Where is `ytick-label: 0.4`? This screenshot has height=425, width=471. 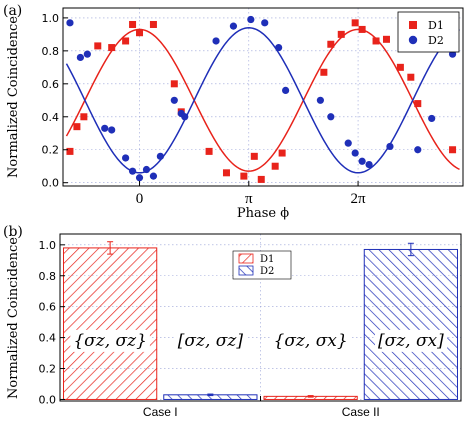
ytick-label: 0.4 is located at coordinates (48, 338).